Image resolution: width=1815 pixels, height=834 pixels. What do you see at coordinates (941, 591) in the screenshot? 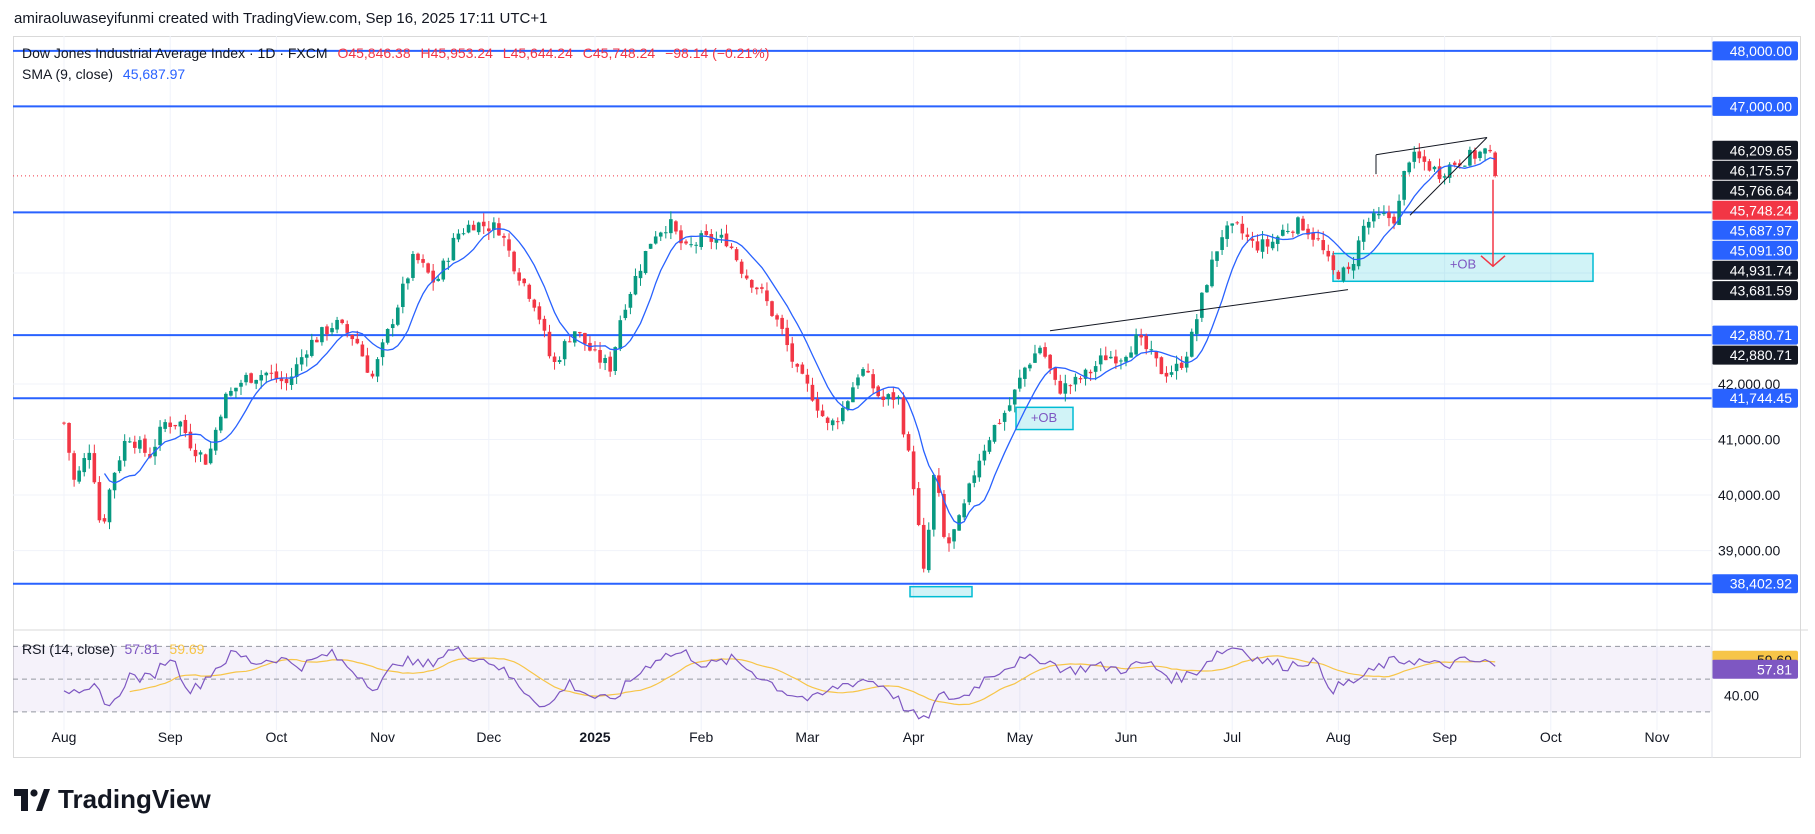
I see `order-block-zone` at bounding box center [941, 591].